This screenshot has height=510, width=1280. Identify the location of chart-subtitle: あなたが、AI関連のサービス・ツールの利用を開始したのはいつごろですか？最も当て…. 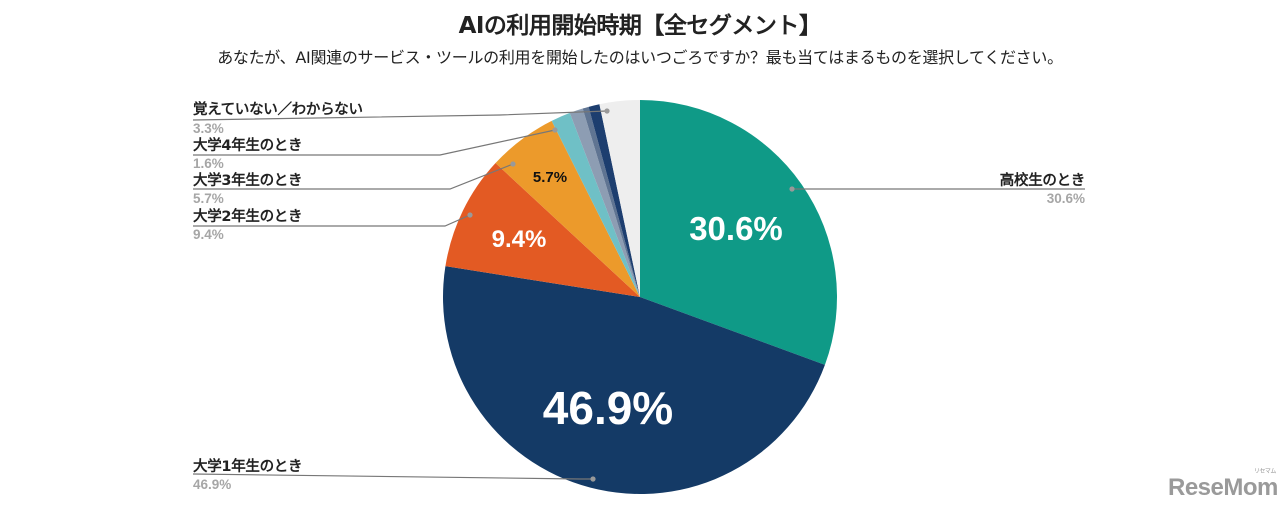
(640, 57).